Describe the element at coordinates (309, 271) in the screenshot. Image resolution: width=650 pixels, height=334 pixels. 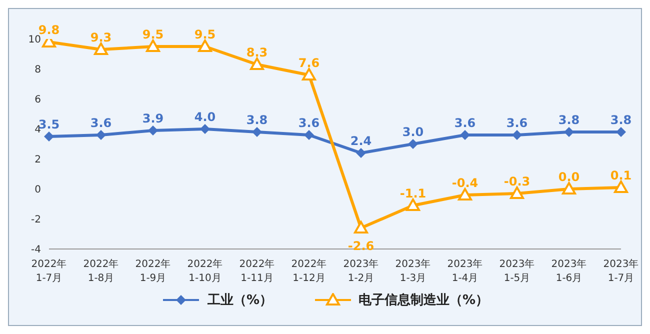
I see `x-tick-label: 2022年 1-12月` at that location.